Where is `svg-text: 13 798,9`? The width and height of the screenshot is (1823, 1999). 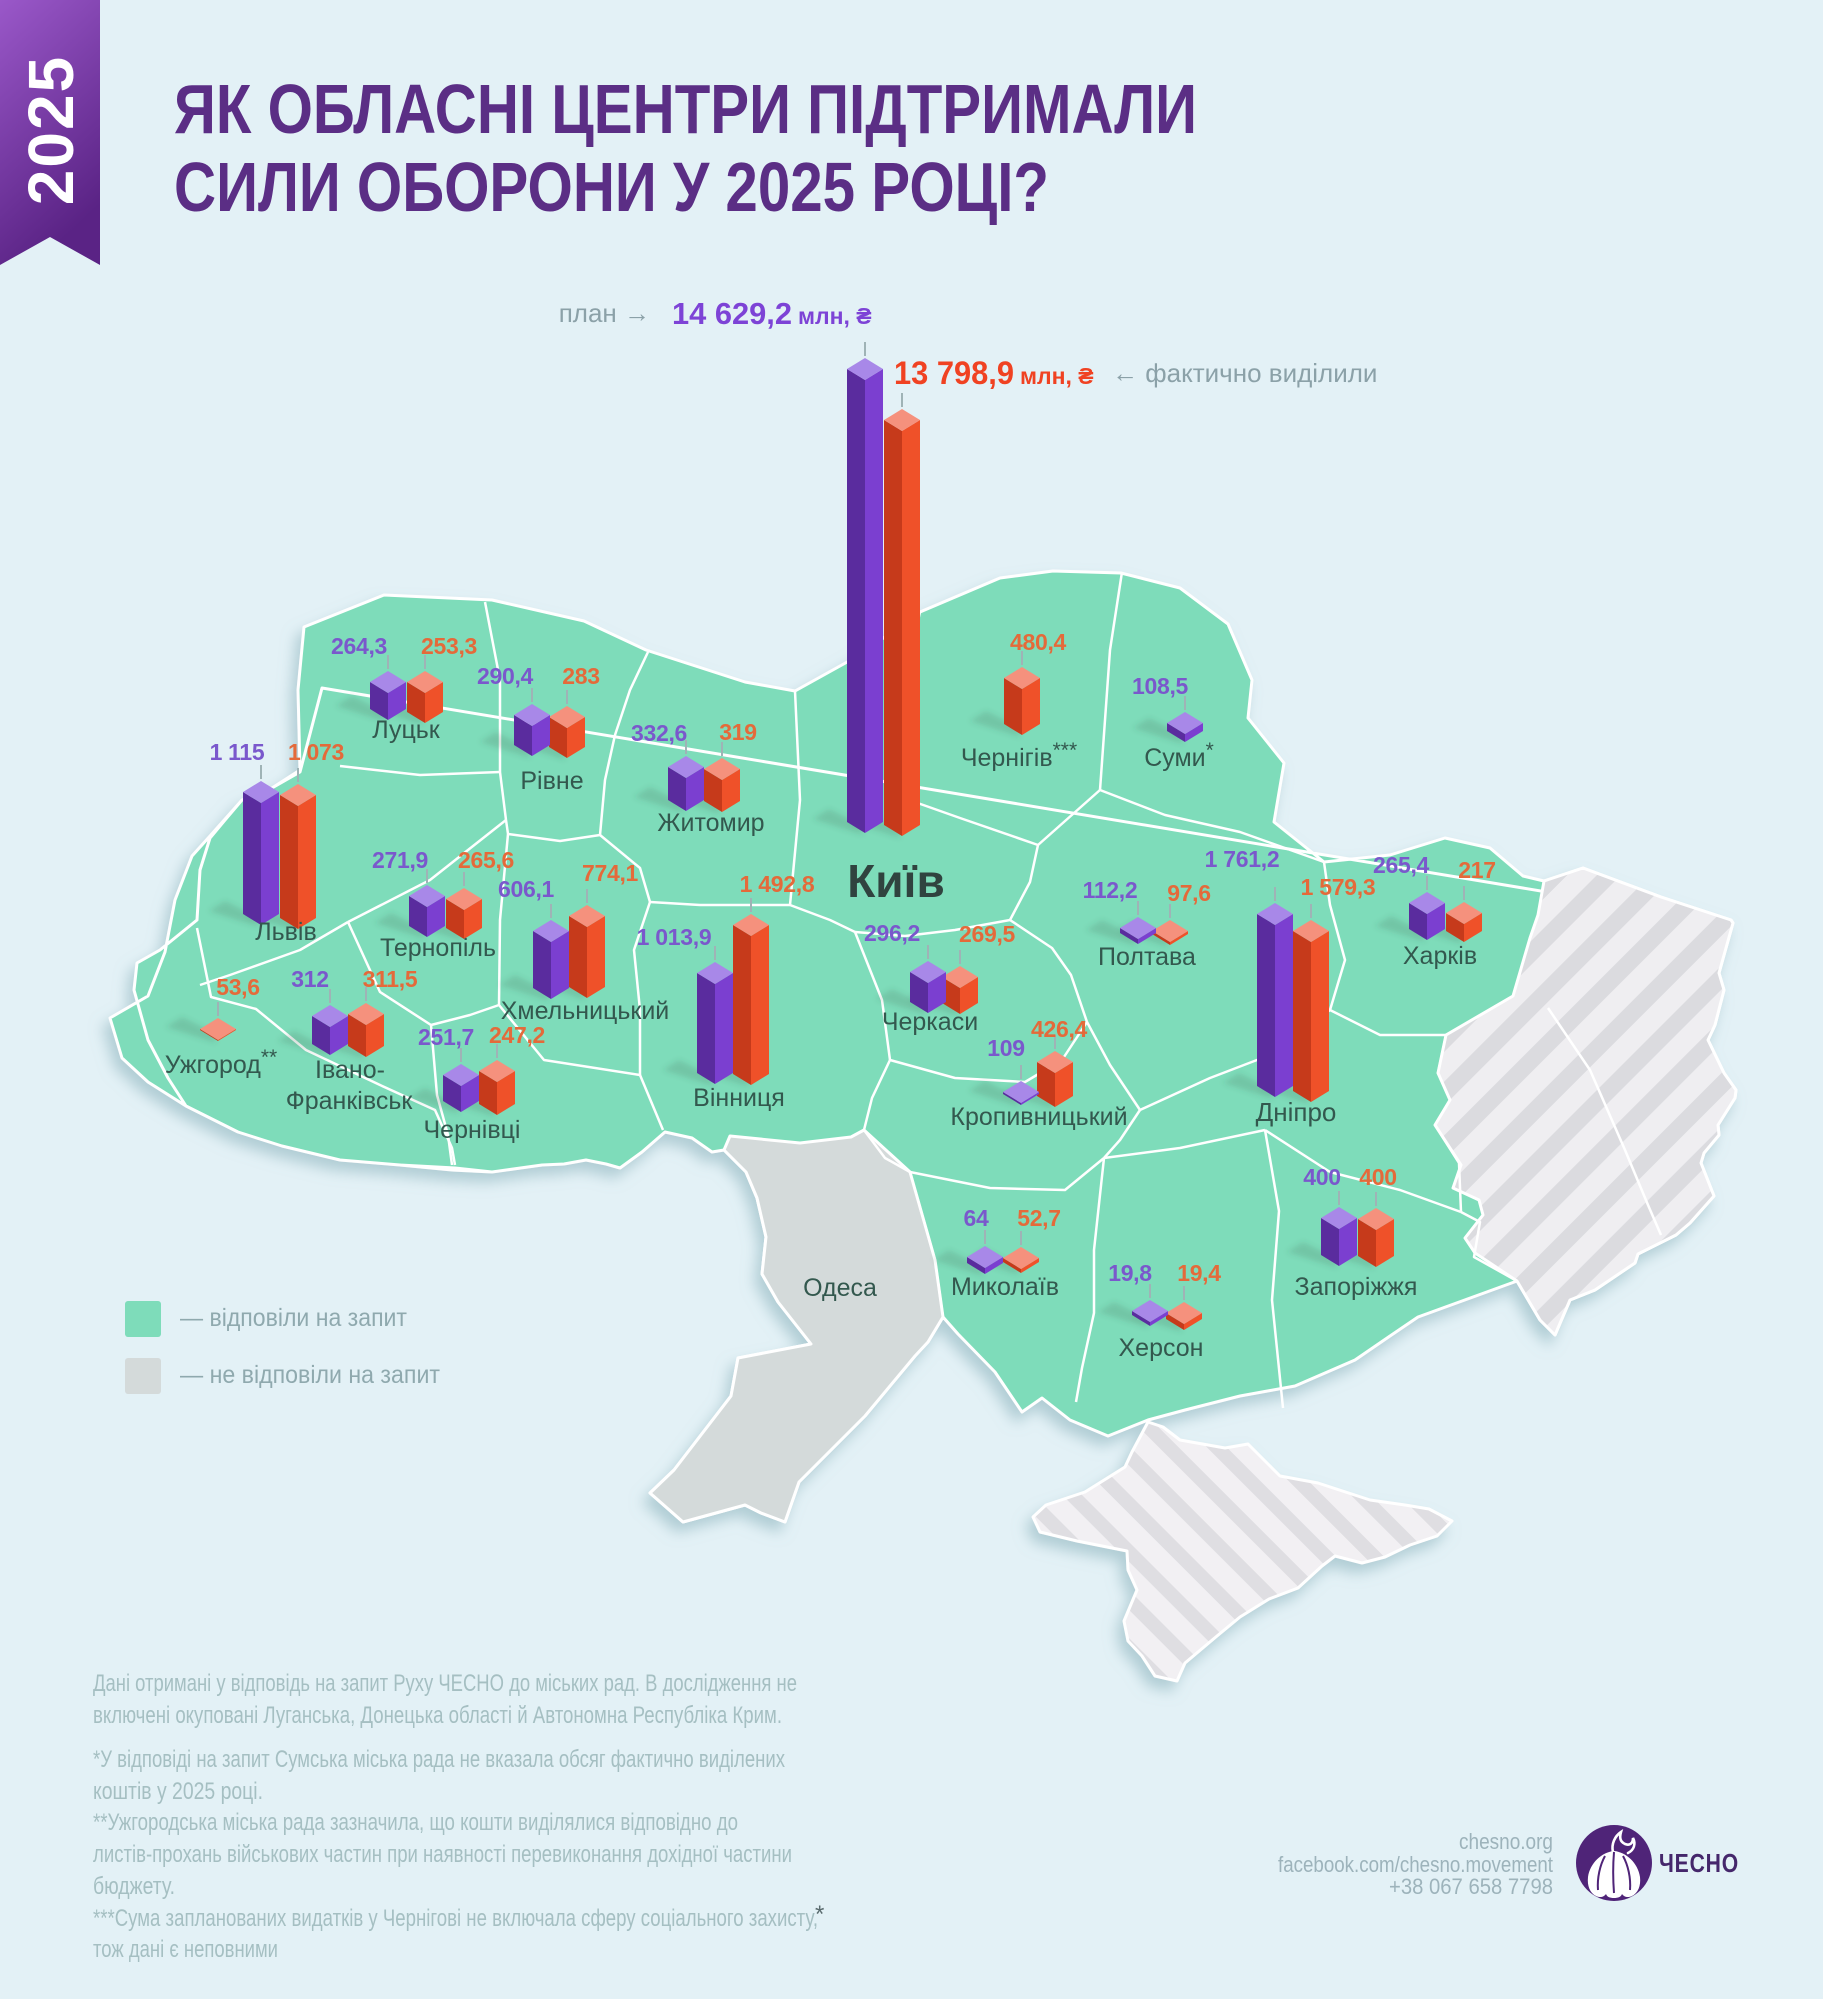
svg-text: 13 798,9 is located at coordinates (954, 373).